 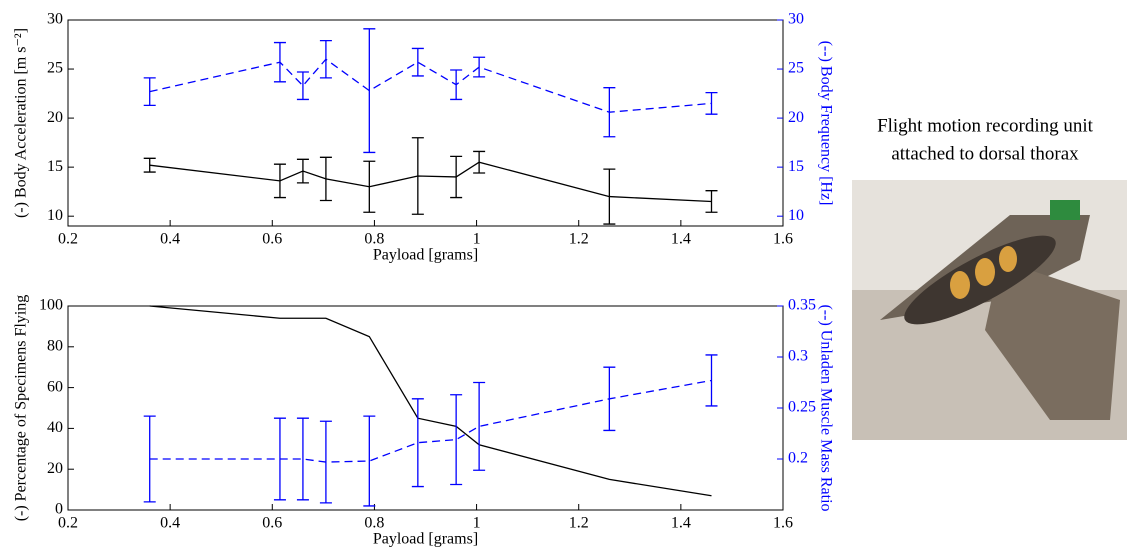 What do you see at coordinates (55, 19) in the screenshot?
I see `y-tick-label: 30` at bounding box center [55, 19].